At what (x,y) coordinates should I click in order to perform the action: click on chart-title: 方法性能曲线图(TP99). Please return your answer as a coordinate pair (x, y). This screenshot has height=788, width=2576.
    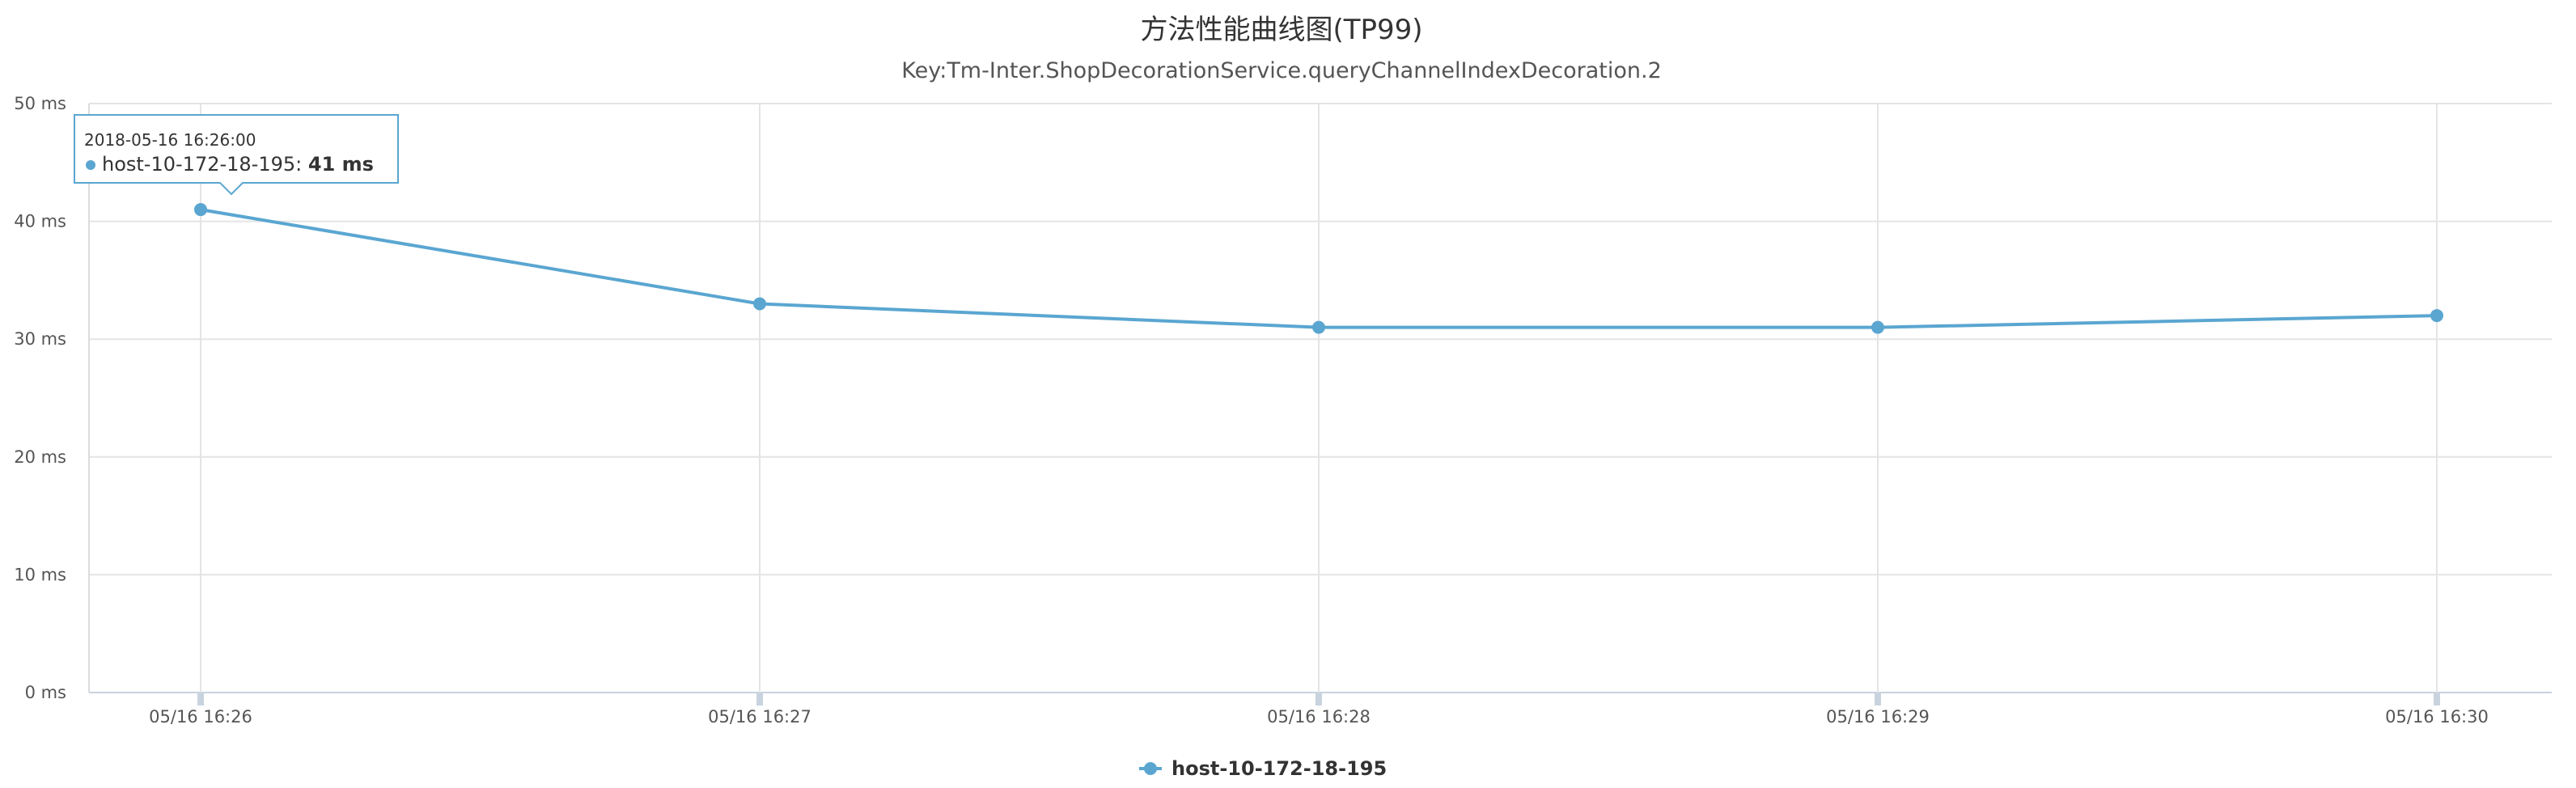
    Looking at the image, I should click on (1281, 30).